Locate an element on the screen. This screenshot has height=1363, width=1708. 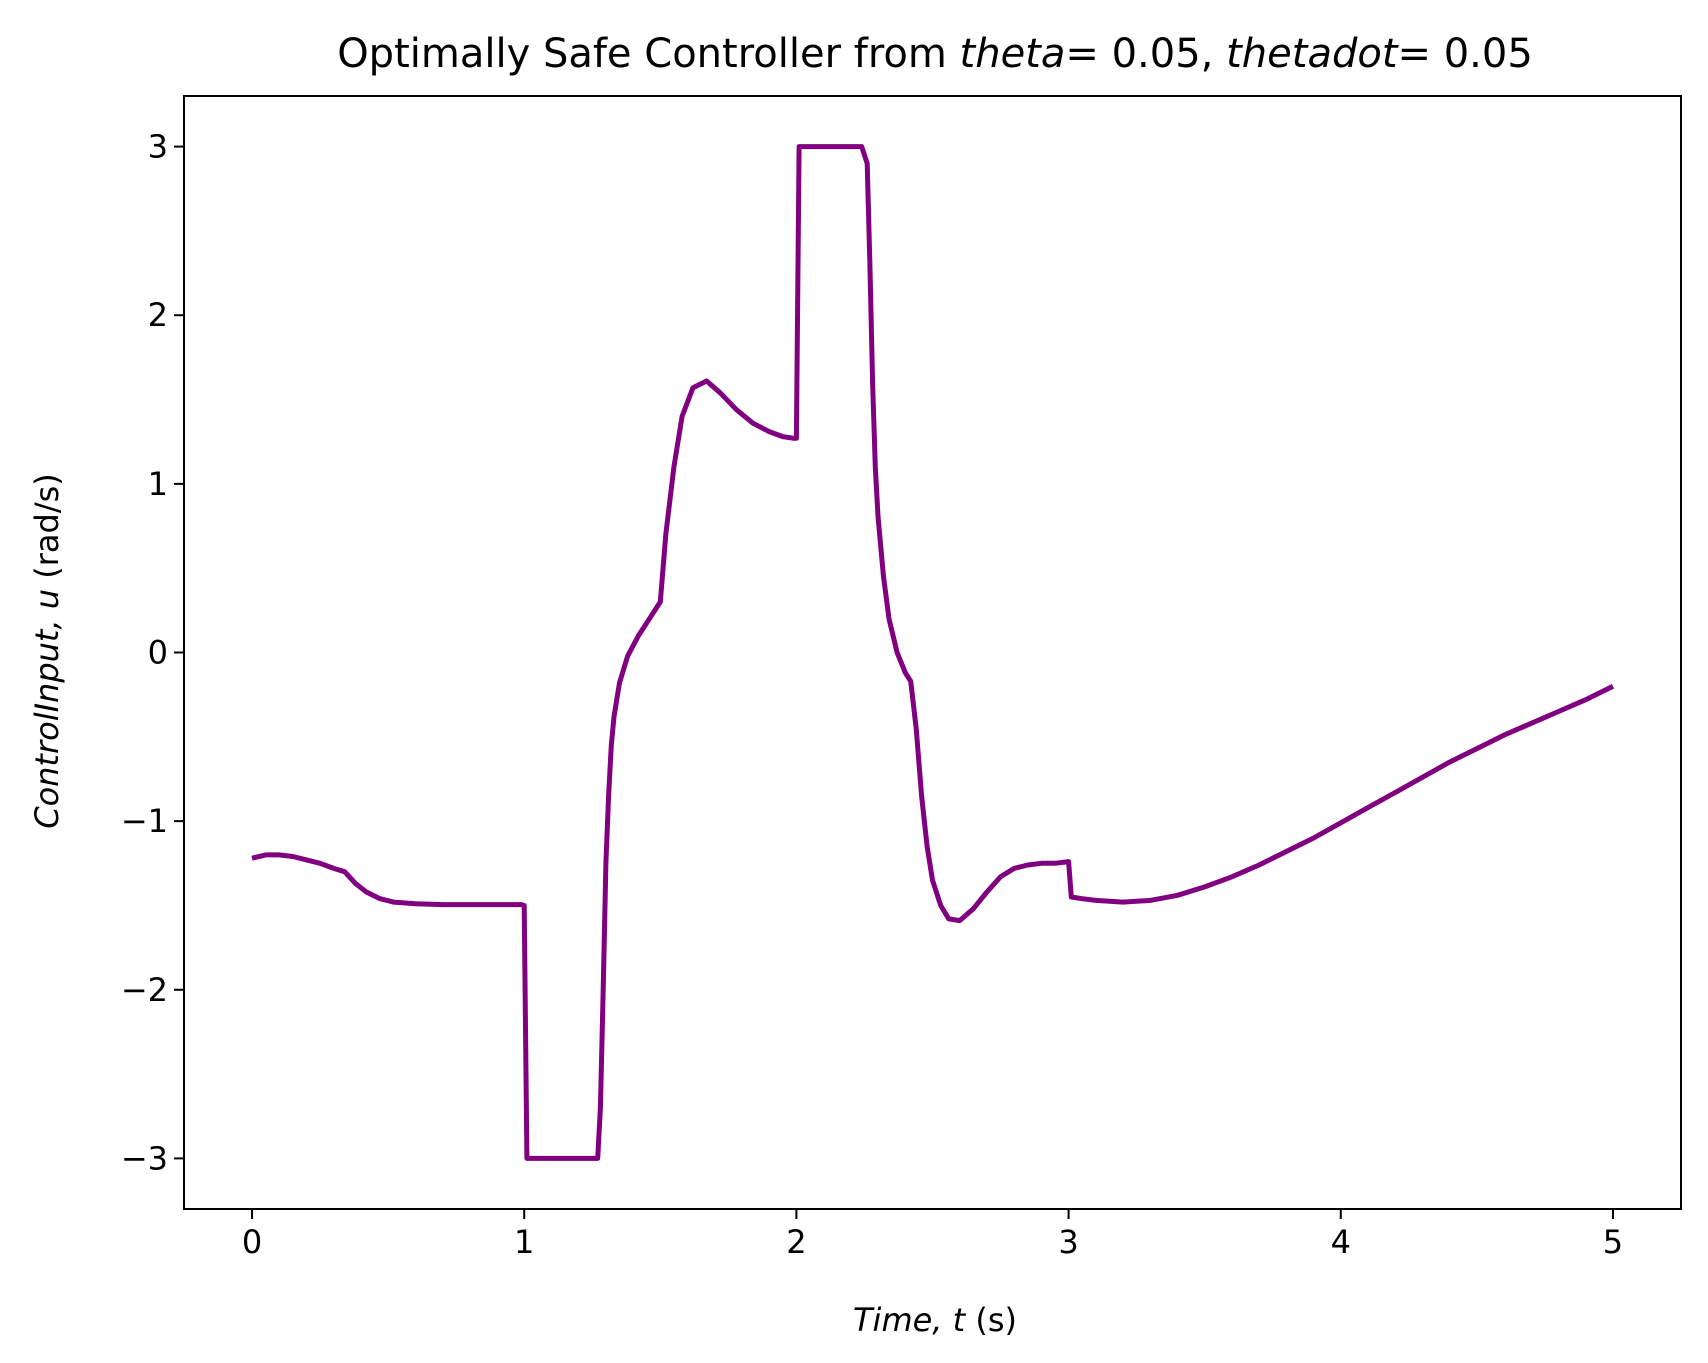
title-prefix: Optimally Safe Controller from is located at coordinates (648, 54).